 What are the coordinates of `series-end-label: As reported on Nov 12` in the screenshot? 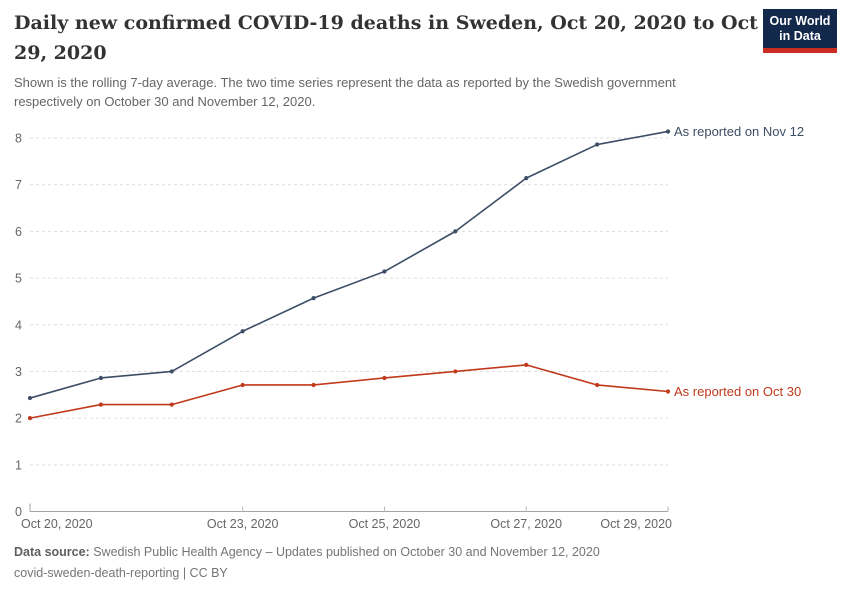 It's located at (739, 131).